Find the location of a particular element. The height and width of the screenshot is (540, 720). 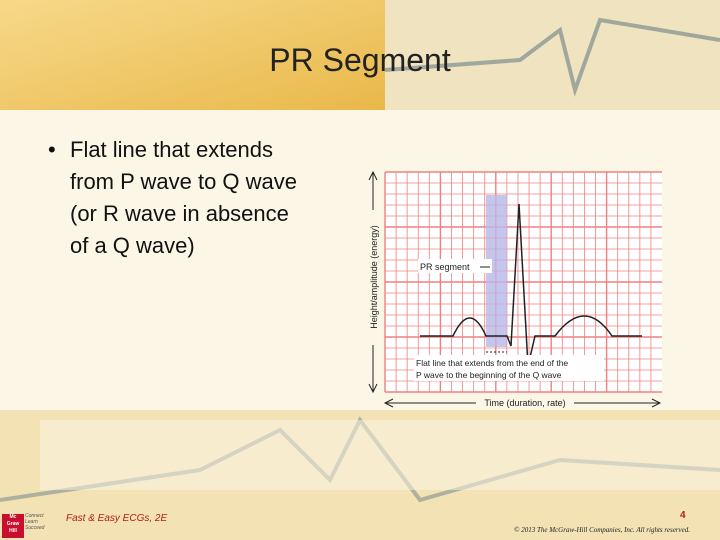

footer-fade is located at coordinates (380, 455).